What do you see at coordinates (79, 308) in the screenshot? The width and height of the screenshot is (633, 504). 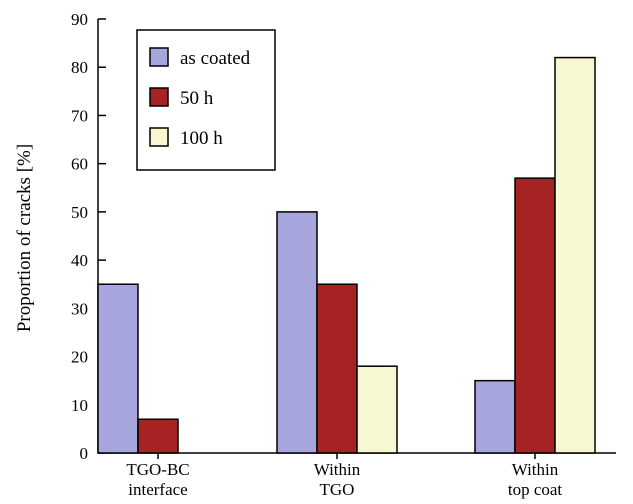 I see `y-tick-label: 30` at bounding box center [79, 308].